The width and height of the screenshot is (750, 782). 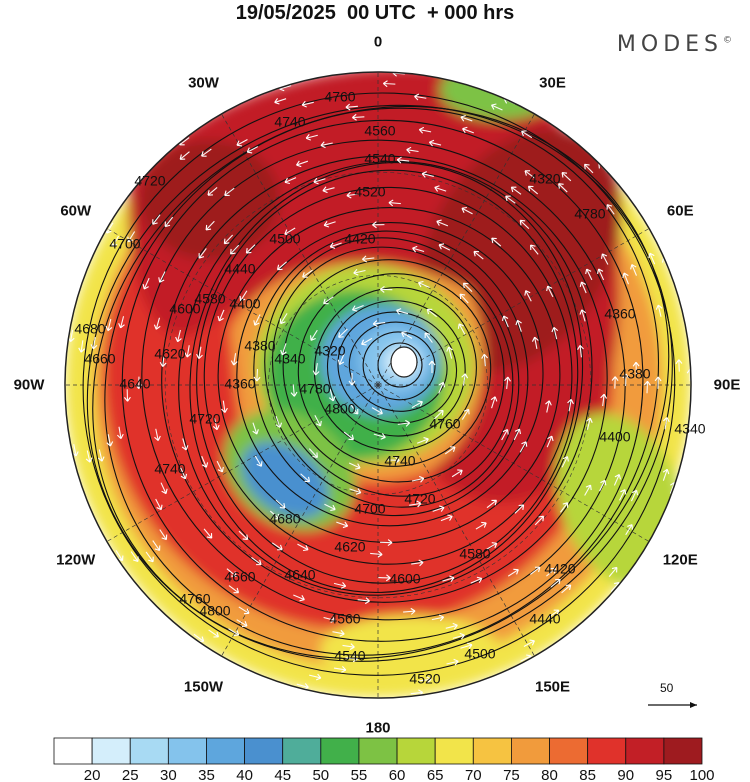 What do you see at coordinates (76, 559) in the screenshot?
I see `lon-label: 120W` at bounding box center [76, 559].